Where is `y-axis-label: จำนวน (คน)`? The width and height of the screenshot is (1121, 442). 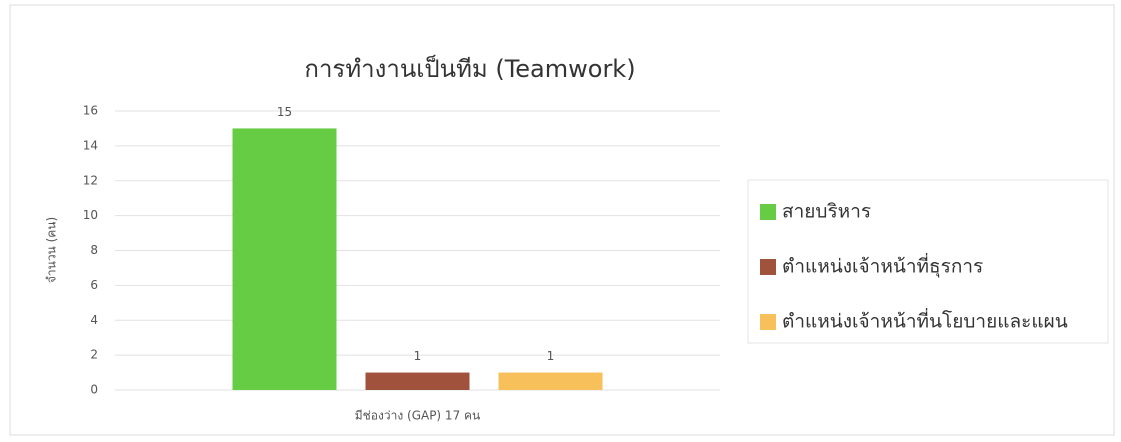
y-axis-label: จำนวน (คน) is located at coordinates (52, 250).